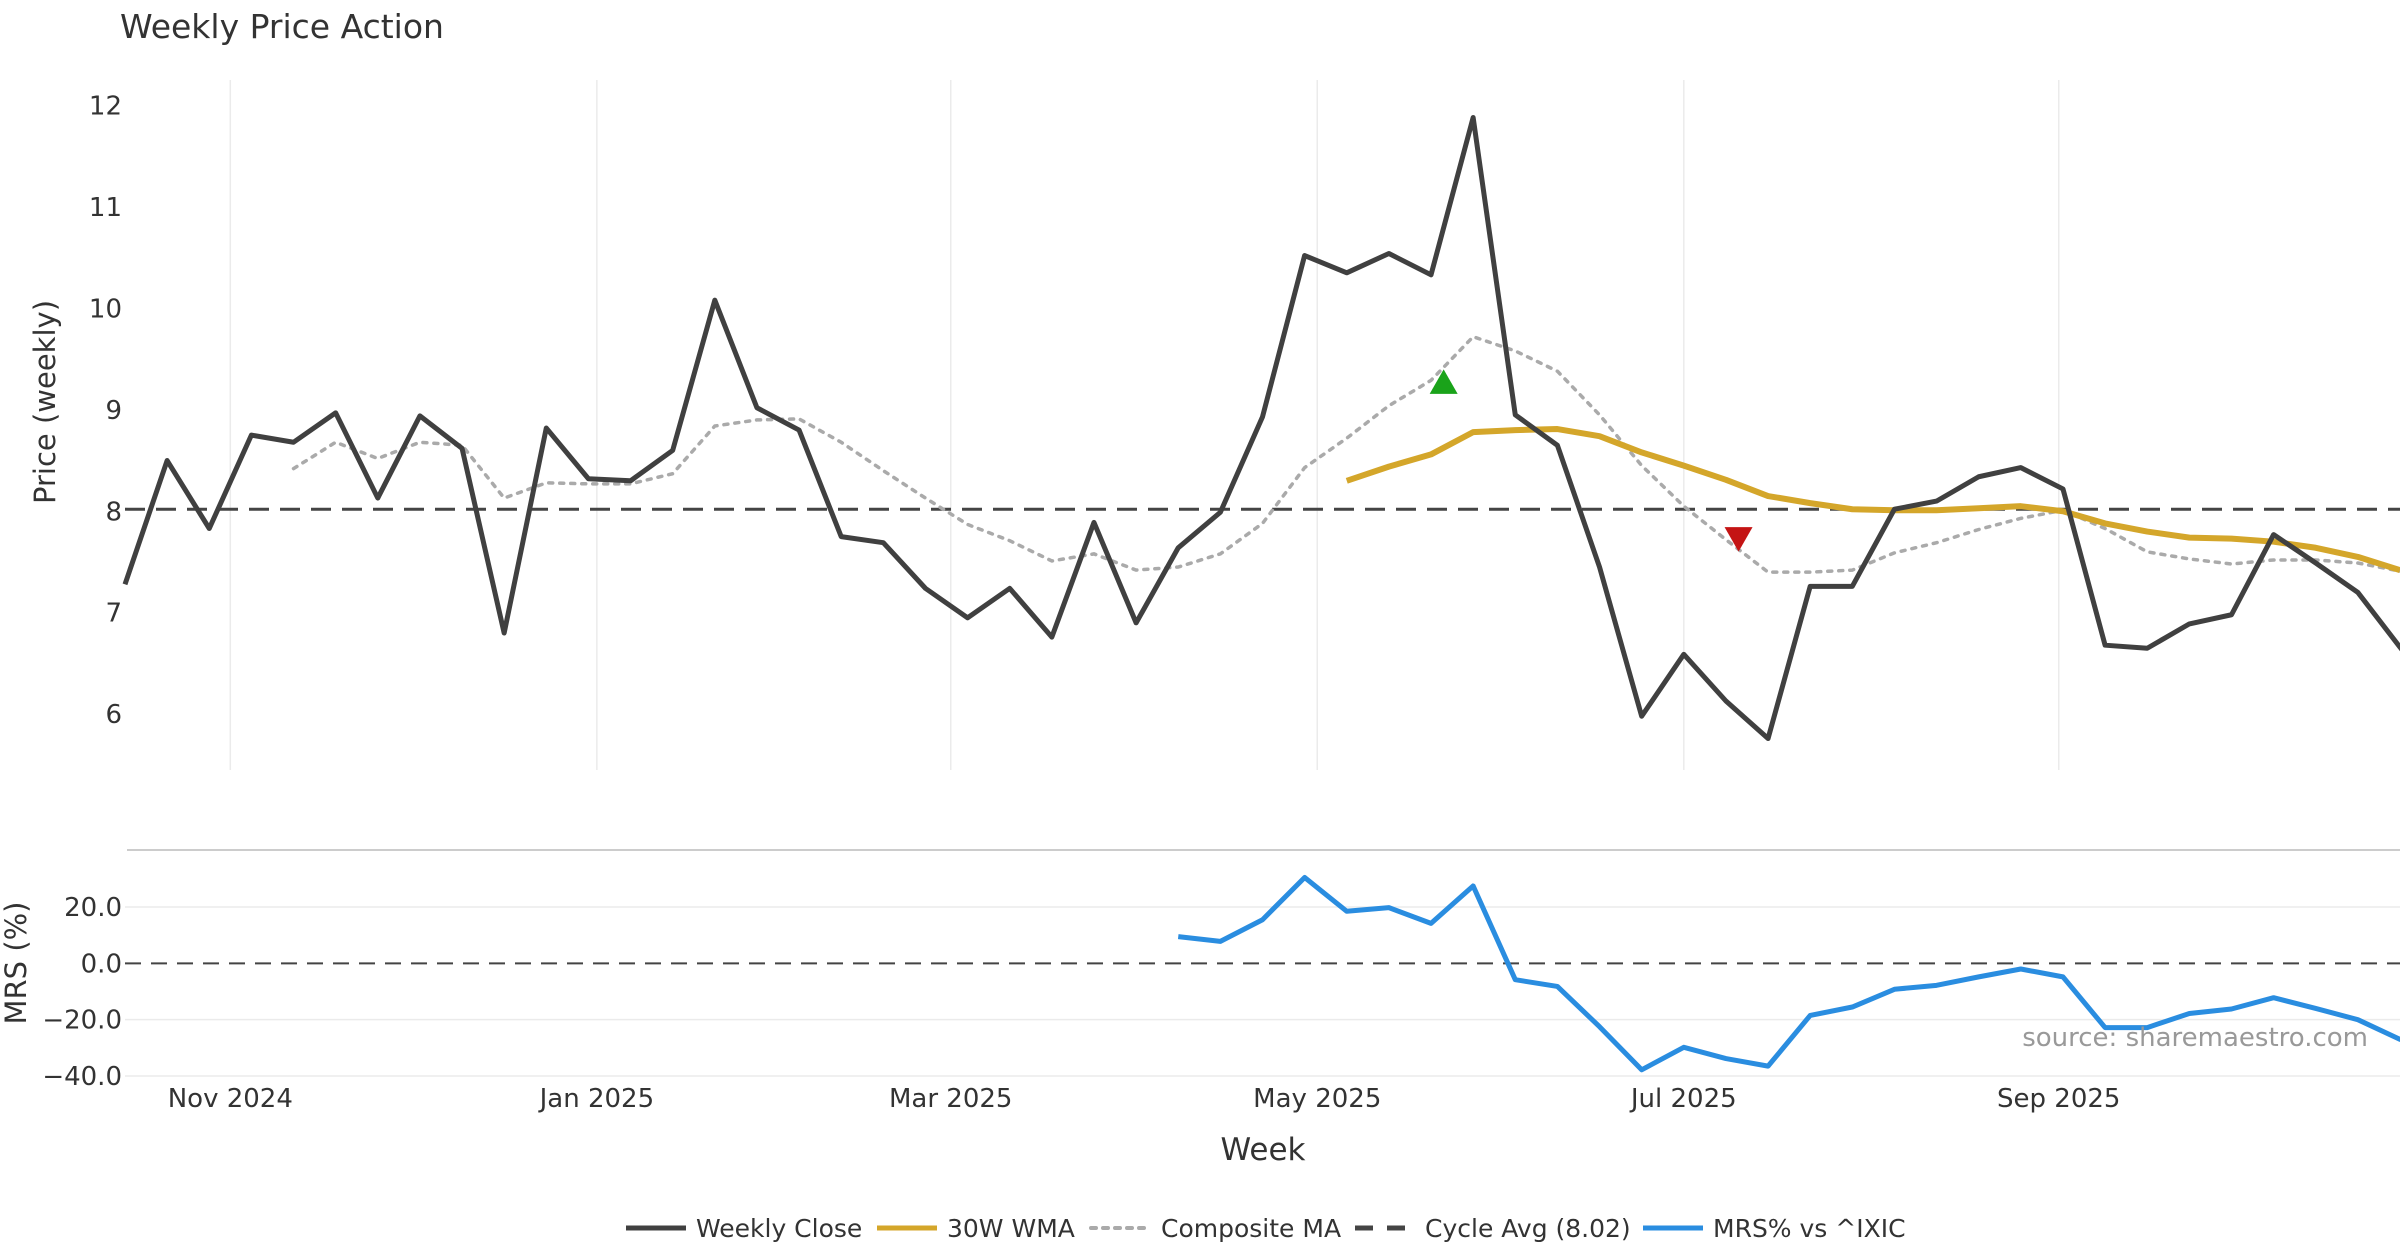  Describe the element at coordinates (82, 1021) in the screenshot. I see `mrs-y-tick-2: −20.0` at that location.